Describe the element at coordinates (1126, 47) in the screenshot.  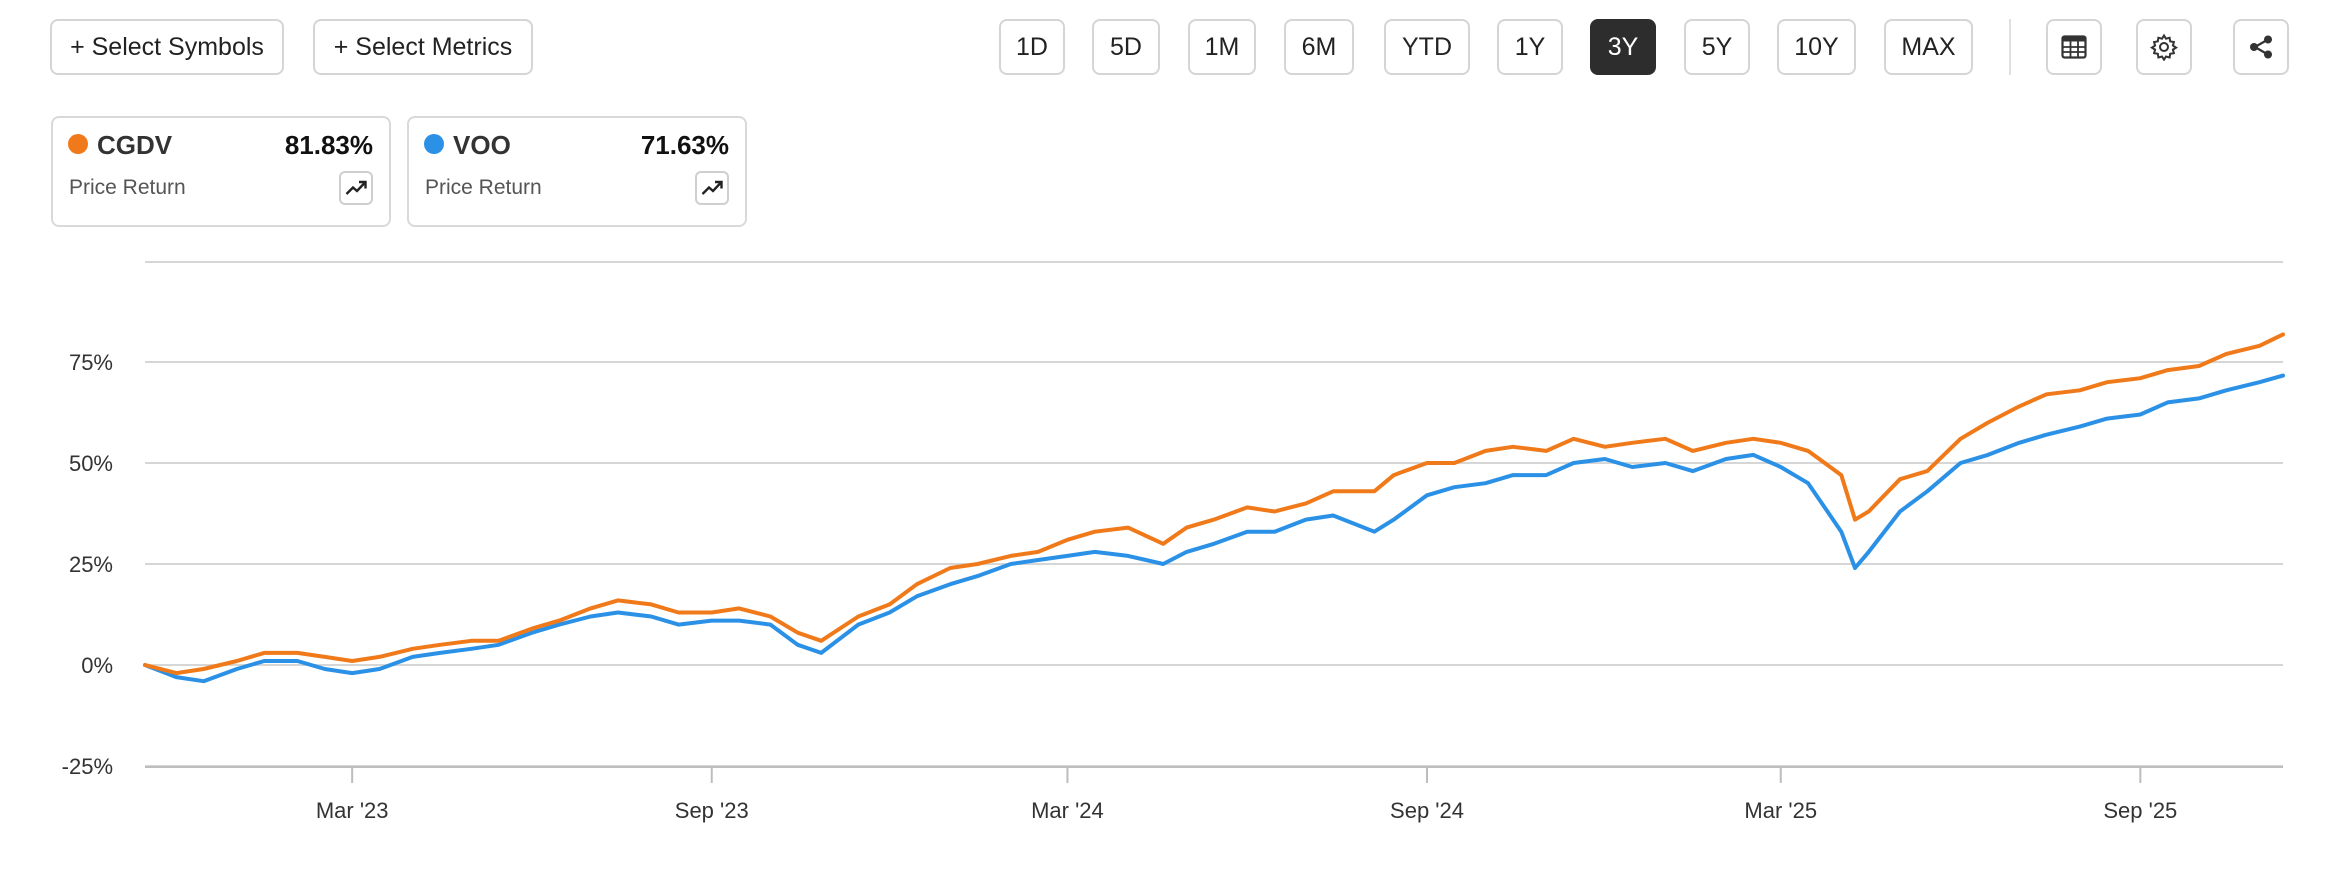
I see `range-5d-button: 5D` at that location.